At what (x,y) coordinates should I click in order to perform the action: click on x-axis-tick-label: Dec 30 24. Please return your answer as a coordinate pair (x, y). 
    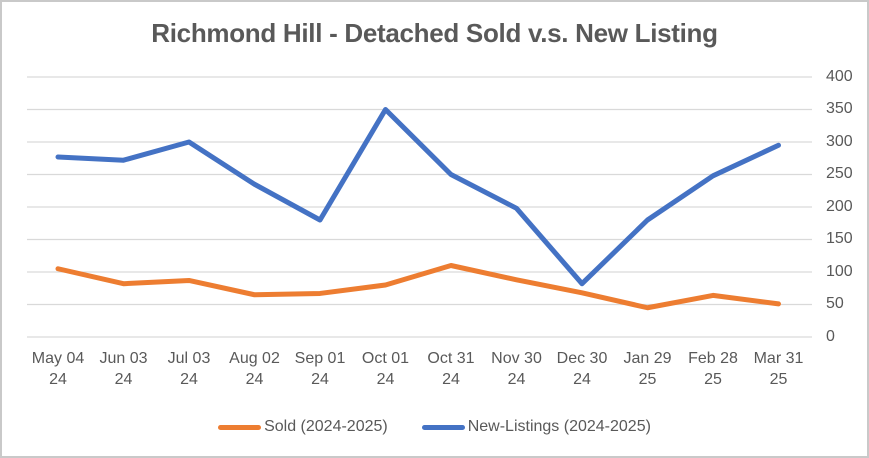
    Looking at the image, I should click on (582, 369).